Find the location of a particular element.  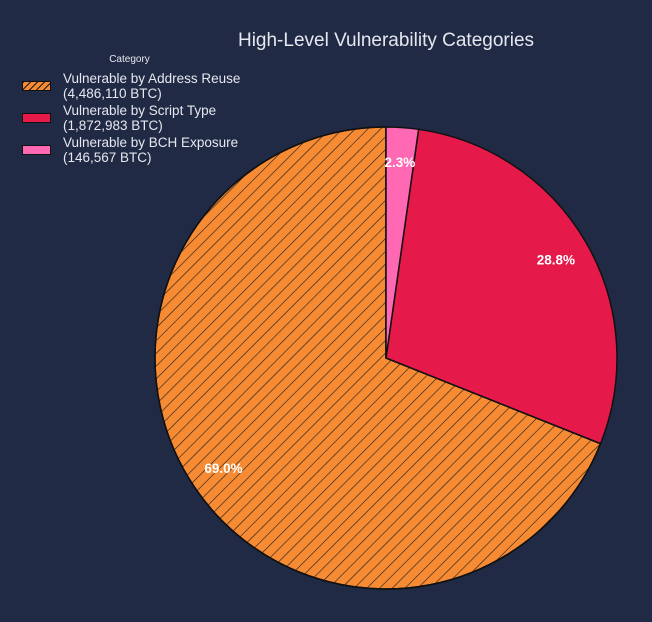

legend-label: Vulnerable by Script Type (1,872,983 BTC) is located at coordinates (139, 118).